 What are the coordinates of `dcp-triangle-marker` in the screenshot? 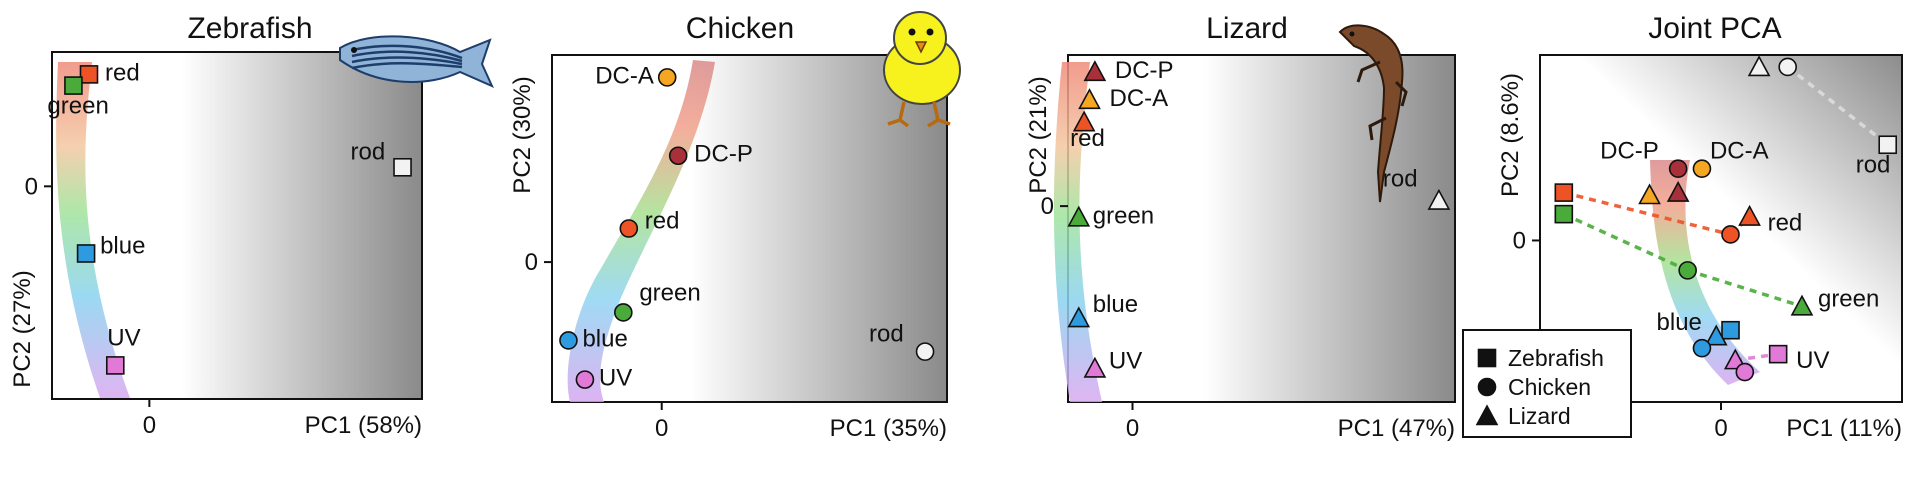 It's located at (1678, 191).